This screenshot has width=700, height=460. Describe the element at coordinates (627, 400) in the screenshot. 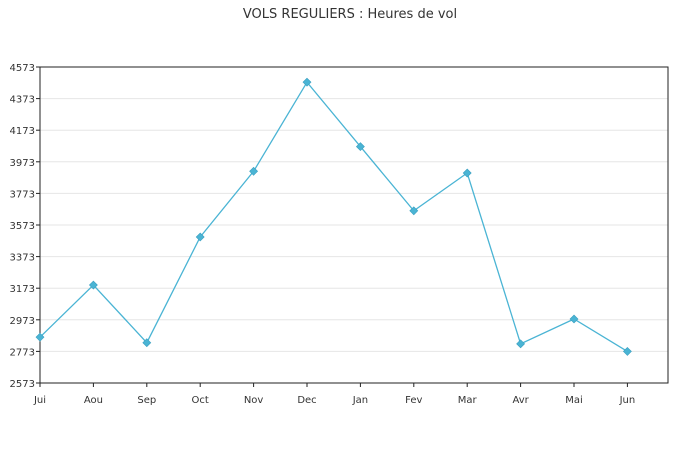

I see `x-tick-label: Jun` at that location.